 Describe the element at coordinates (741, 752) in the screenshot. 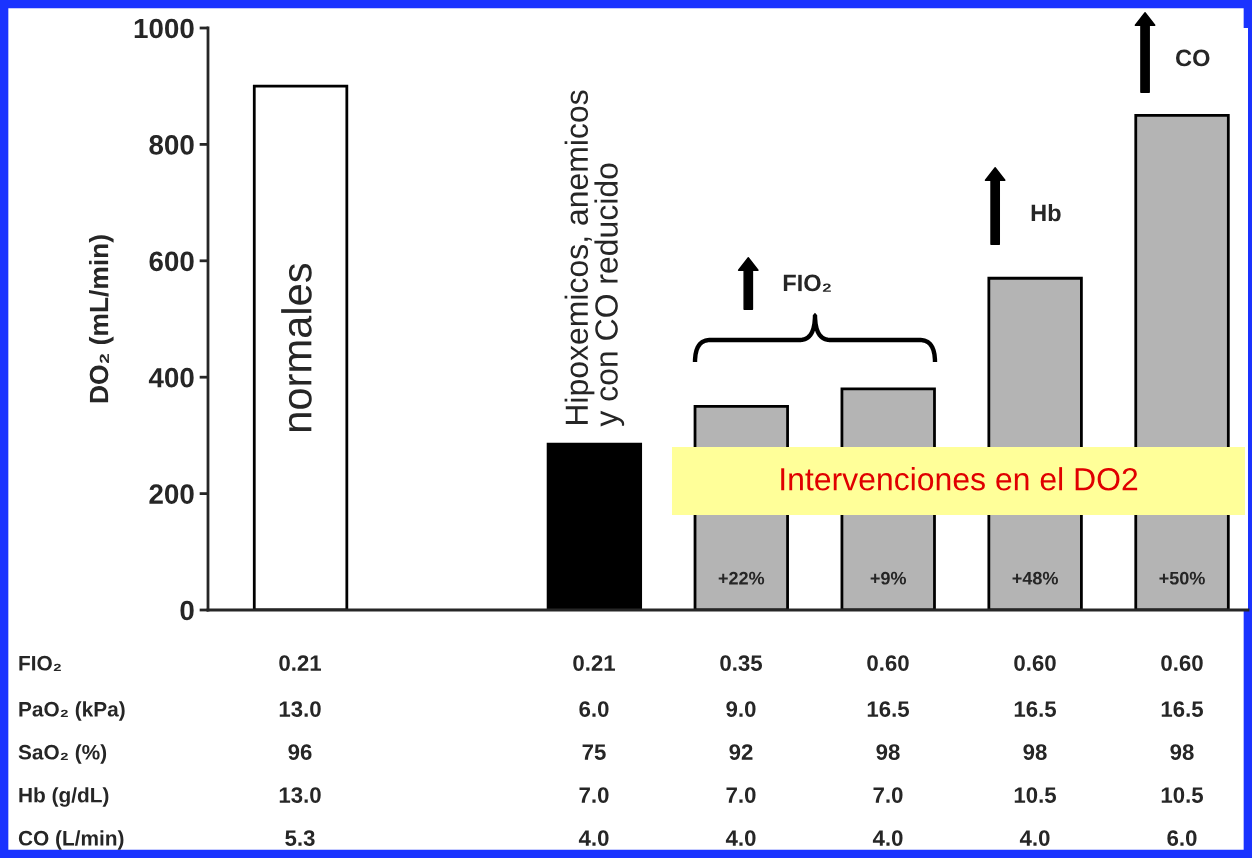

I see `text: 92` at that location.